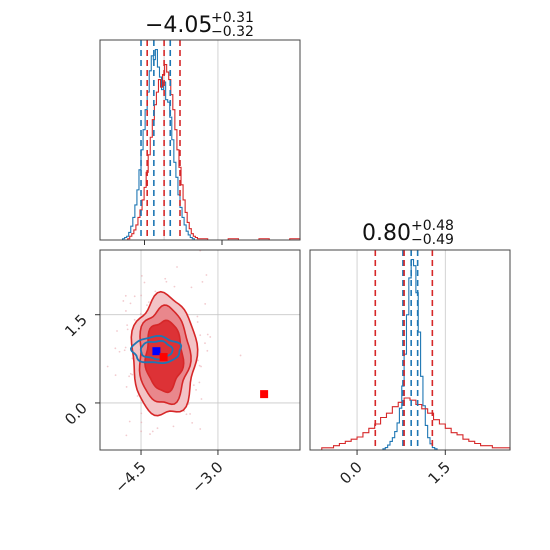 The image size is (550, 550). Describe the element at coordinates (178, 25) in the screenshot. I see `marginal-p0-title-value: −4.05` at that location.